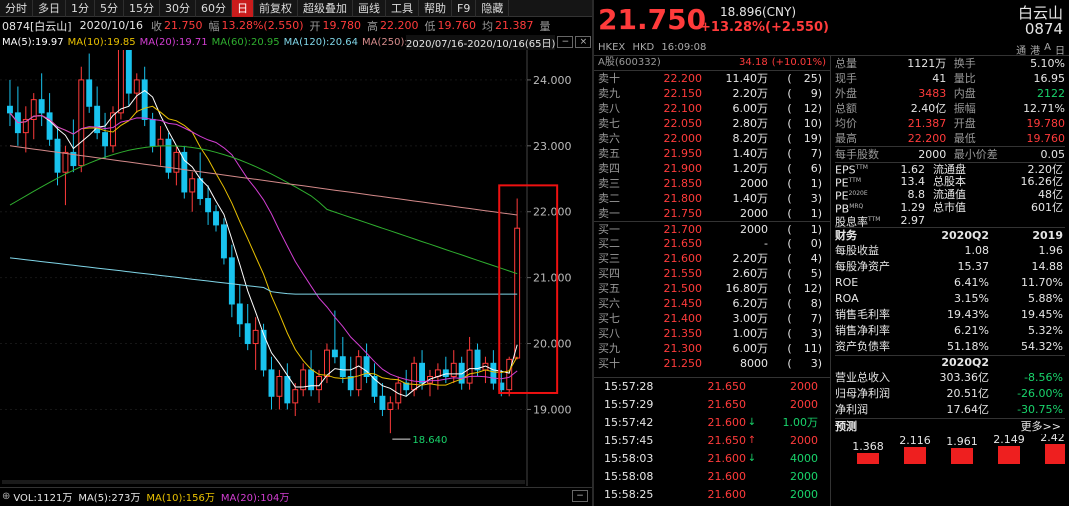  I want to click on buy-price: 21.450, so click(683, 303).